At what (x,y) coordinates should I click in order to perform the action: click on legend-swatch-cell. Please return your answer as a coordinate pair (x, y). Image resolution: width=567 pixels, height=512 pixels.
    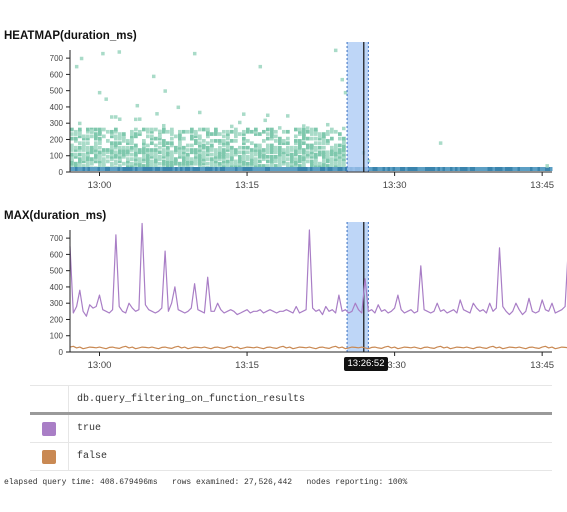
    Looking at the image, I should click on (49, 456).